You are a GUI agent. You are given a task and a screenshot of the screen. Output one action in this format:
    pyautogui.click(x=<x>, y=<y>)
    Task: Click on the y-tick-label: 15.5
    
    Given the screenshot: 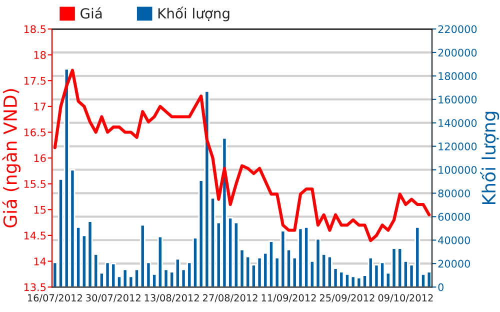 What is the action you would take?
    pyautogui.click(x=35, y=184)
    